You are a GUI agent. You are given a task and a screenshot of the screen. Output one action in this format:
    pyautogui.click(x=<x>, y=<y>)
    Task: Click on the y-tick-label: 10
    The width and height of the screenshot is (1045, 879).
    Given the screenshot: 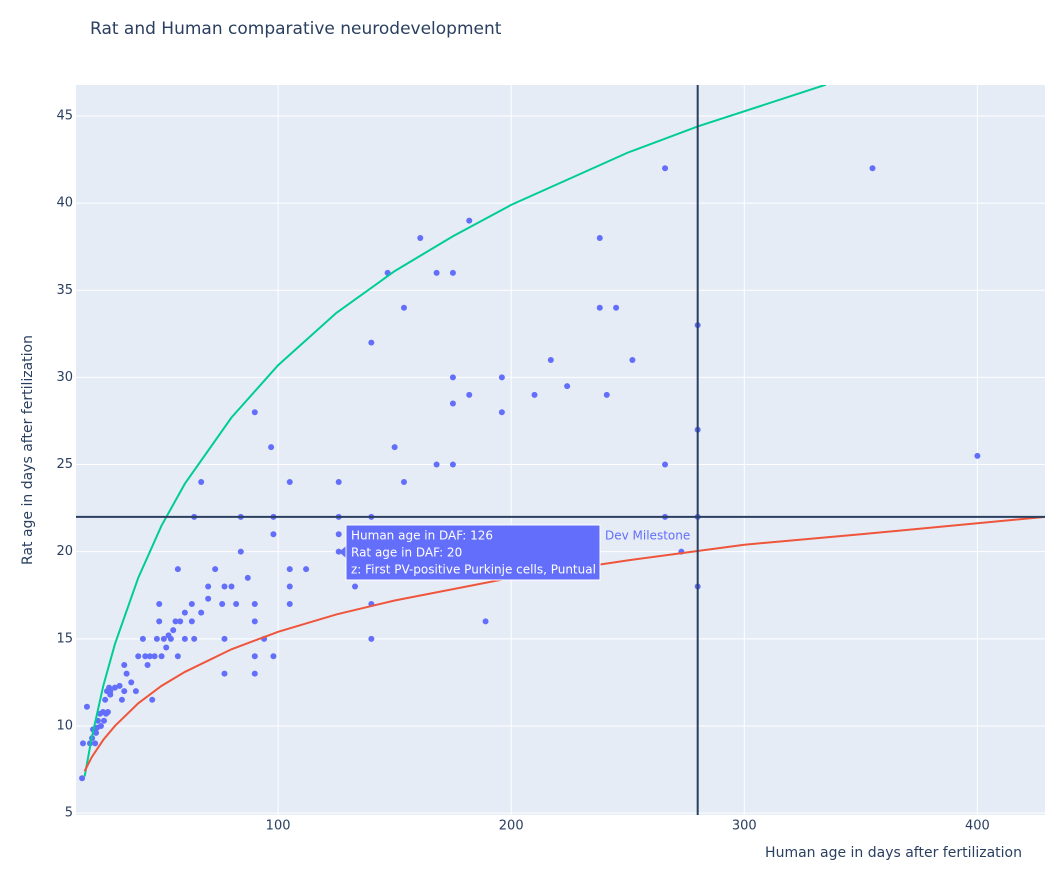 What is the action you would take?
    pyautogui.click(x=64, y=725)
    